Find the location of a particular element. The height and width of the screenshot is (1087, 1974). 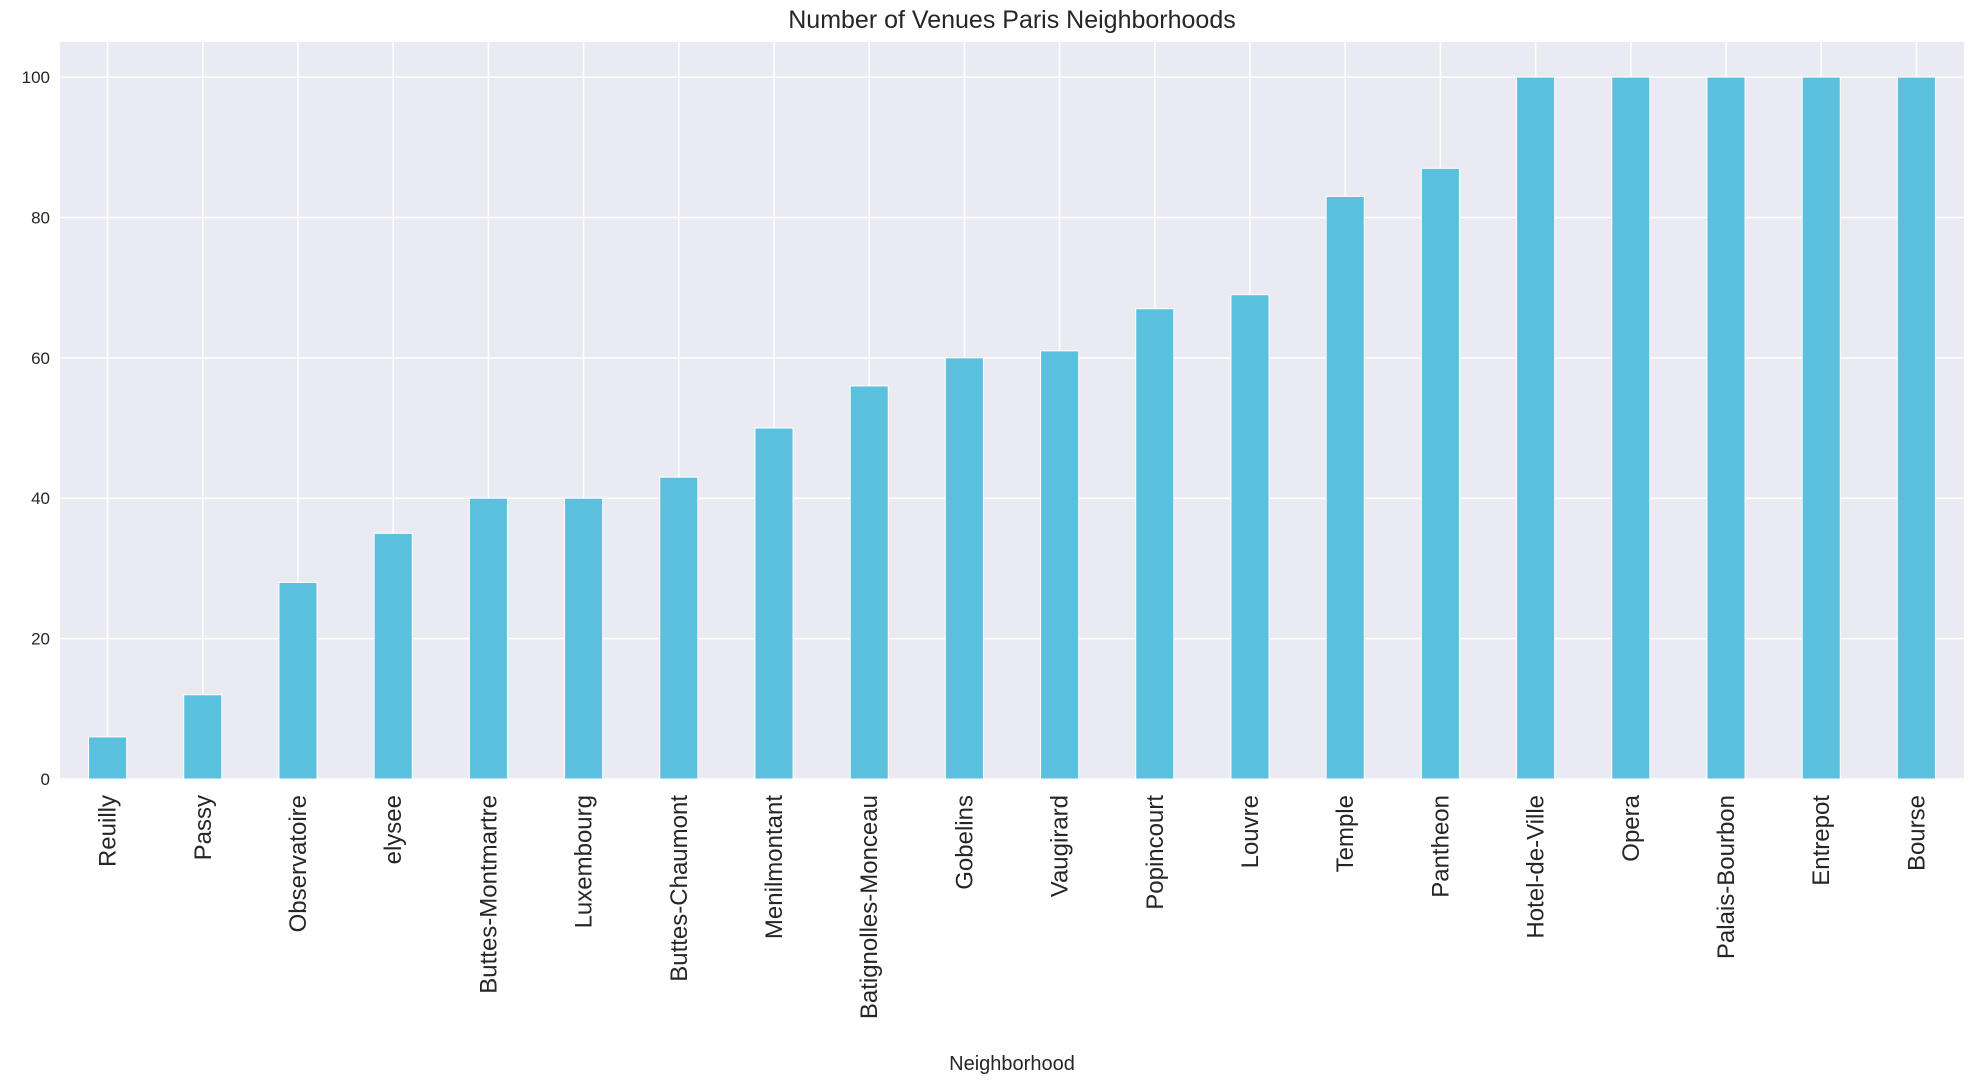

bar-reuilly is located at coordinates (108, 758).